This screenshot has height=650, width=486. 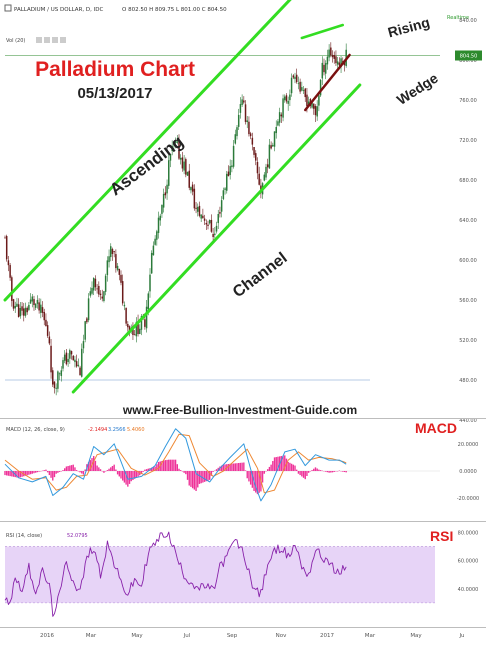 I want to click on symbol-line: PALLADIUM / US DOLLAR, D, IDC, so click(x=58, y=10).